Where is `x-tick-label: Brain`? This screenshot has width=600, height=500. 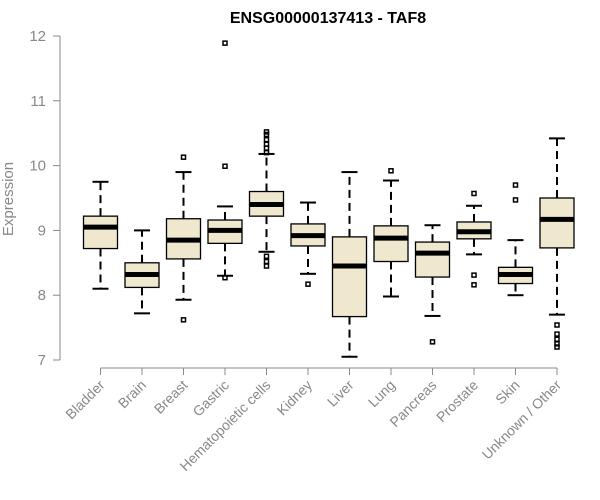 x-tick-label: Brain is located at coordinates (132, 394).